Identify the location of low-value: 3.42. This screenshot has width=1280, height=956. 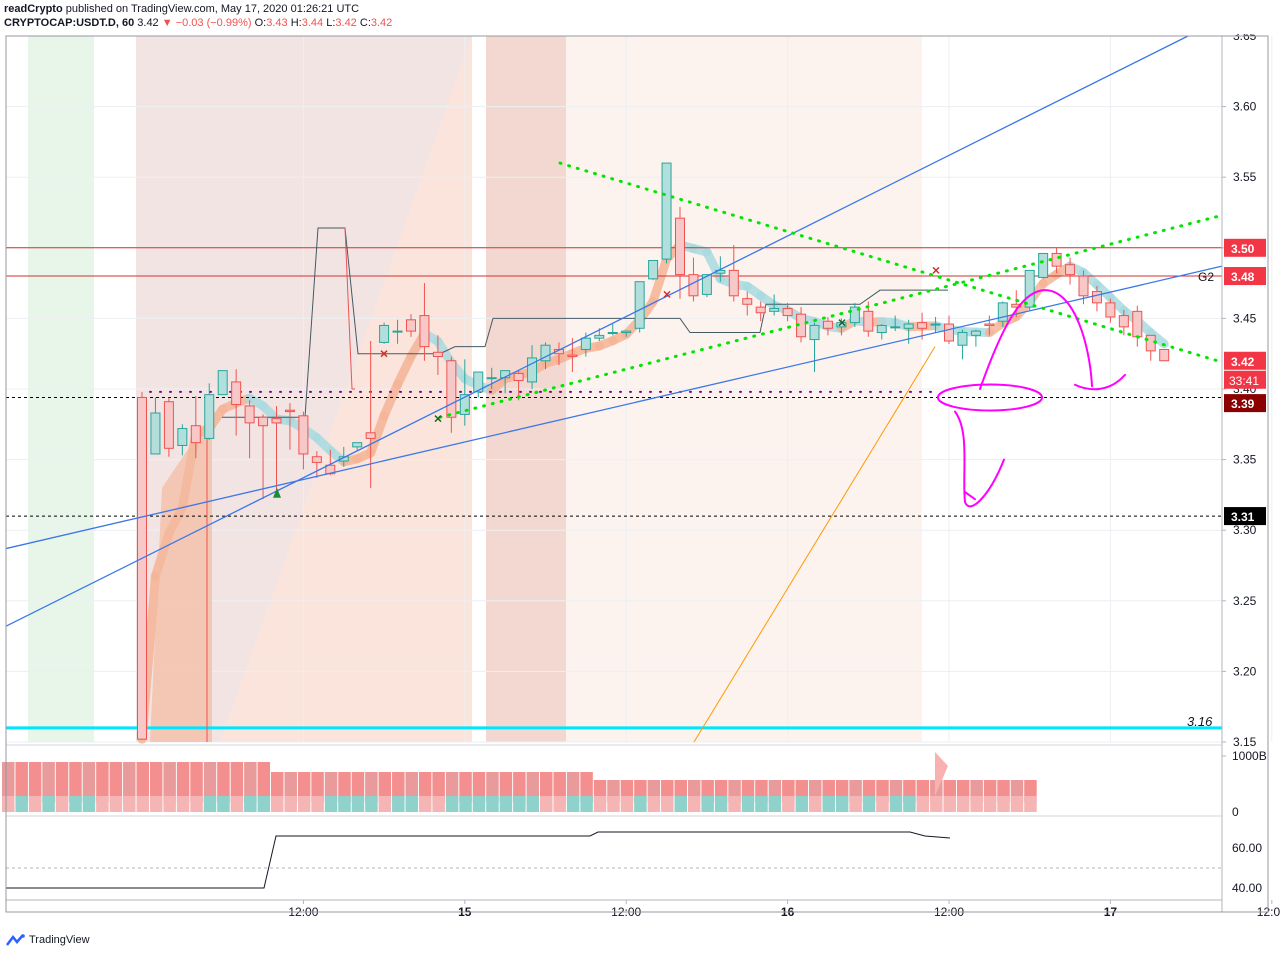
(346, 23).